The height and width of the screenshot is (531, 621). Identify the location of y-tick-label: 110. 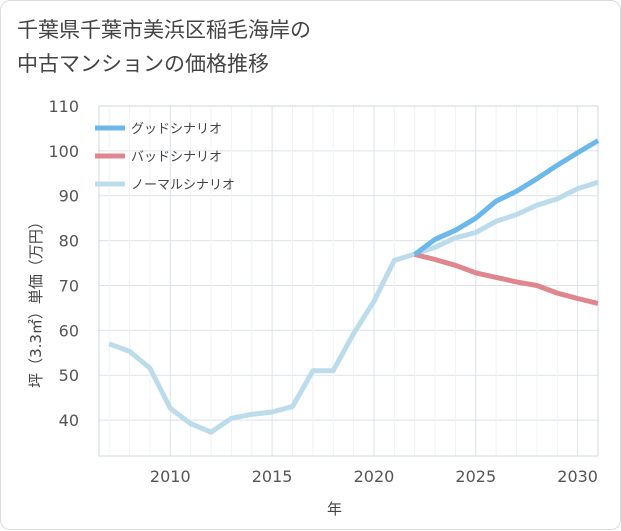
(63, 106).